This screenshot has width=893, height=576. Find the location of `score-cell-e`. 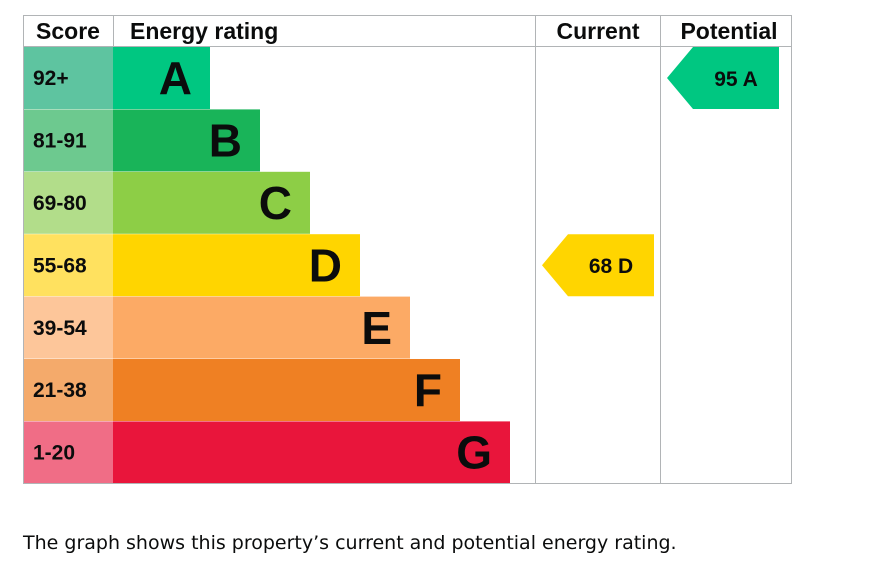

score-cell-e is located at coordinates (68, 327).